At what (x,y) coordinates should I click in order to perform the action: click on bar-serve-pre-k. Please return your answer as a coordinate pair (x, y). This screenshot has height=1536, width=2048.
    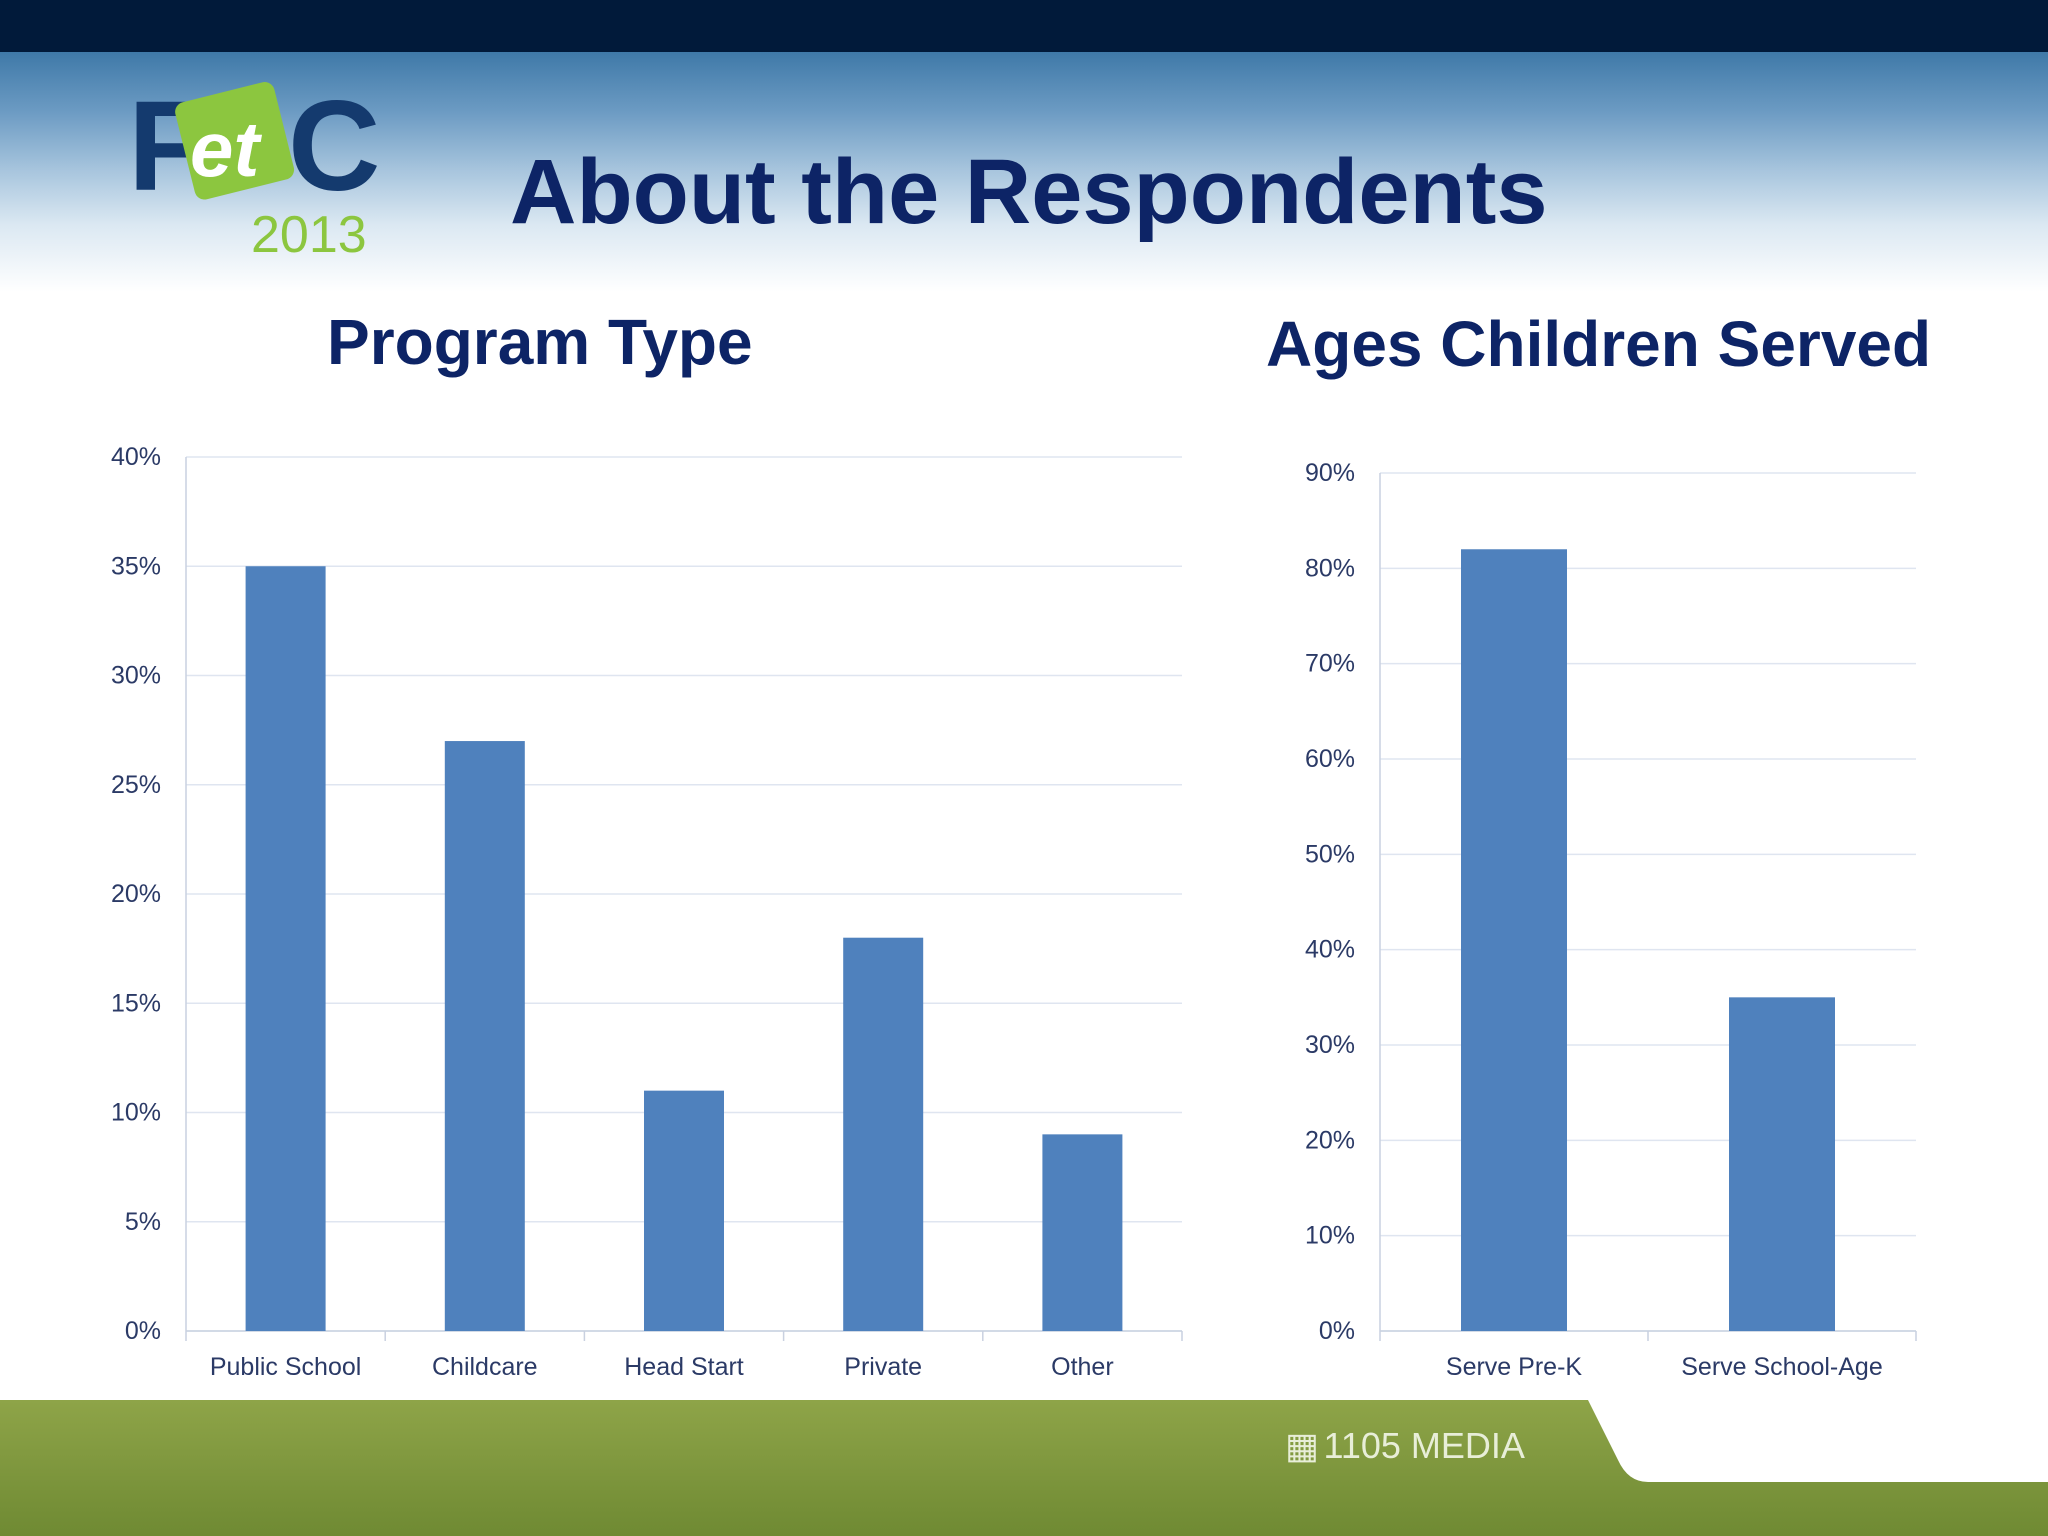
    Looking at the image, I should click on (1514, 940).